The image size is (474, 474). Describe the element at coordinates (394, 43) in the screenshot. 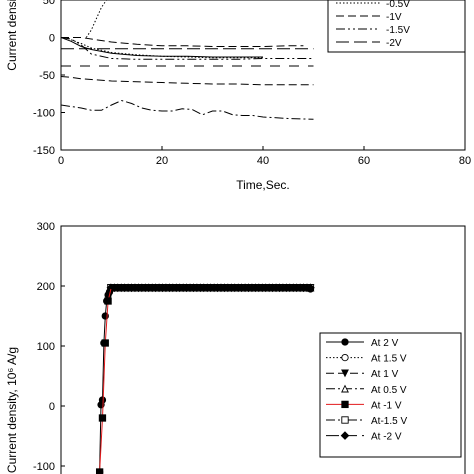

I see `legend-label: -2V` at that location.